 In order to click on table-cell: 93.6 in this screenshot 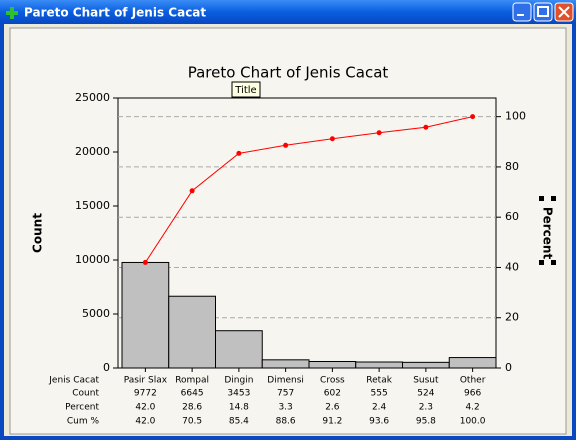, I will do `click(379, 422)`.